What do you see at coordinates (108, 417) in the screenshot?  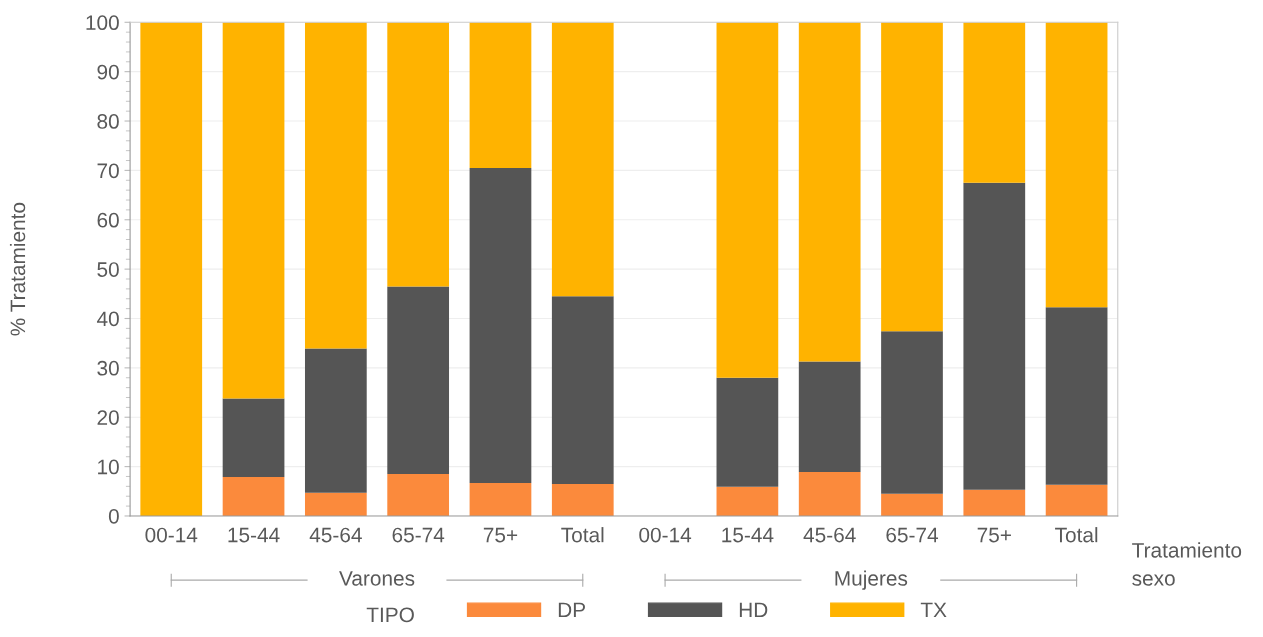 I see `y-tick-label: 20` at bounding box center [108, 417].